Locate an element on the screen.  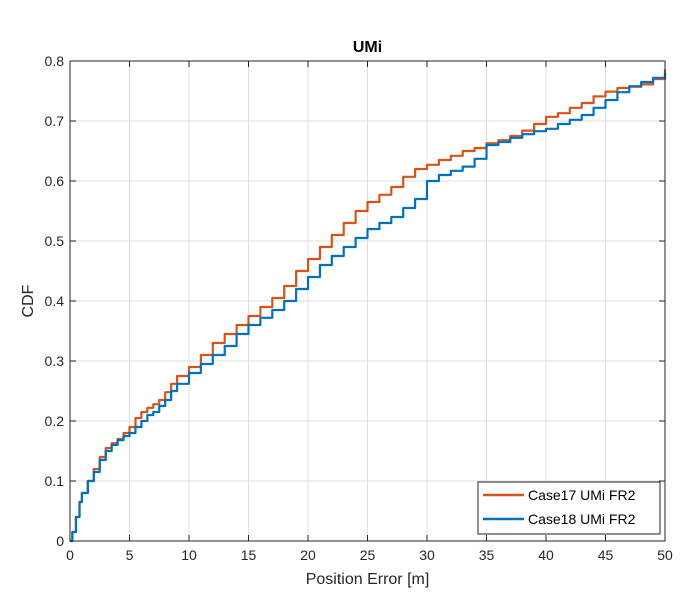
y-tick-label: 0.2 is located at coordinates (55, 421).